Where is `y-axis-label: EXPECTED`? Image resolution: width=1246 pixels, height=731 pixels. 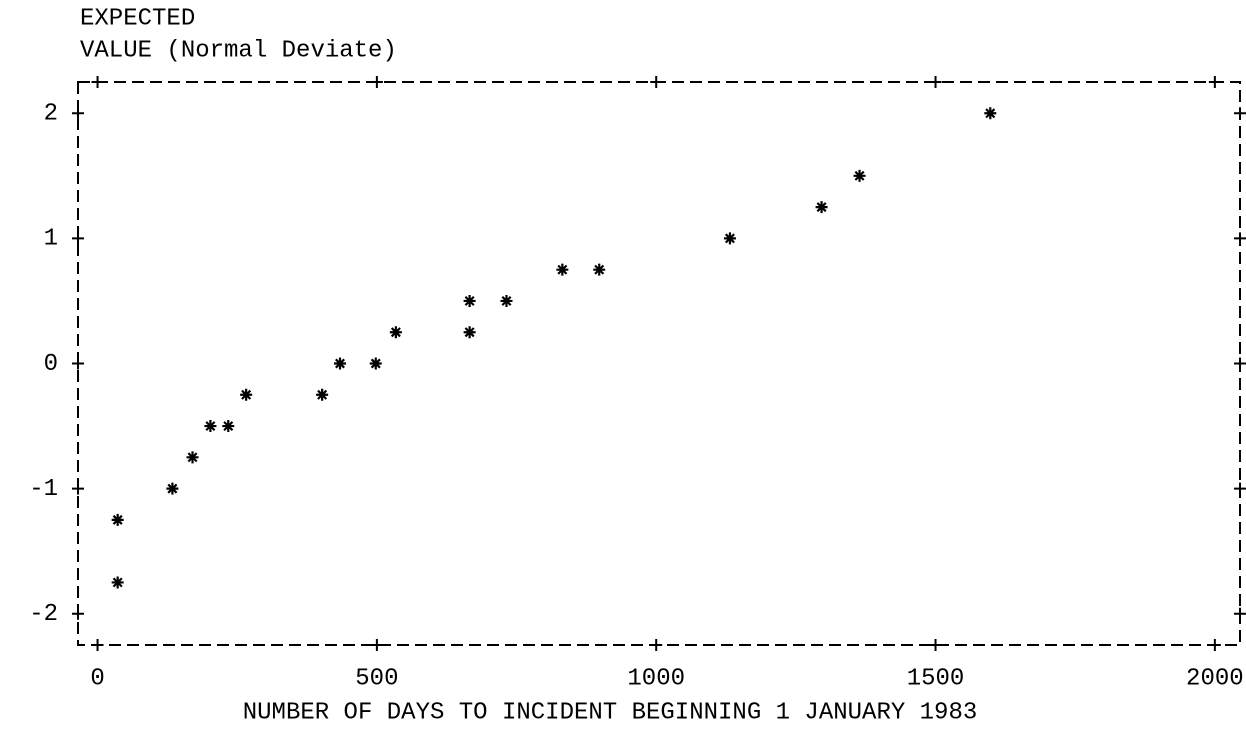
y-axis-label: EXPECTED is located at coordinates (137, 18).